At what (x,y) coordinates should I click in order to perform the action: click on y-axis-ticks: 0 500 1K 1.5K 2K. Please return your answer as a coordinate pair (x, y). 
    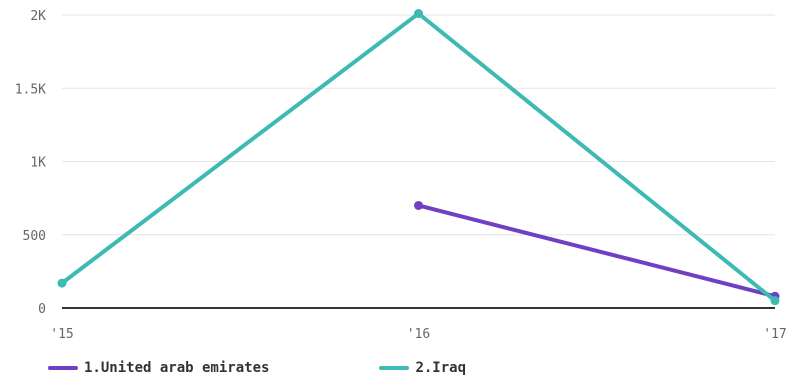
    Looking at the image, I should click on (30, 163).